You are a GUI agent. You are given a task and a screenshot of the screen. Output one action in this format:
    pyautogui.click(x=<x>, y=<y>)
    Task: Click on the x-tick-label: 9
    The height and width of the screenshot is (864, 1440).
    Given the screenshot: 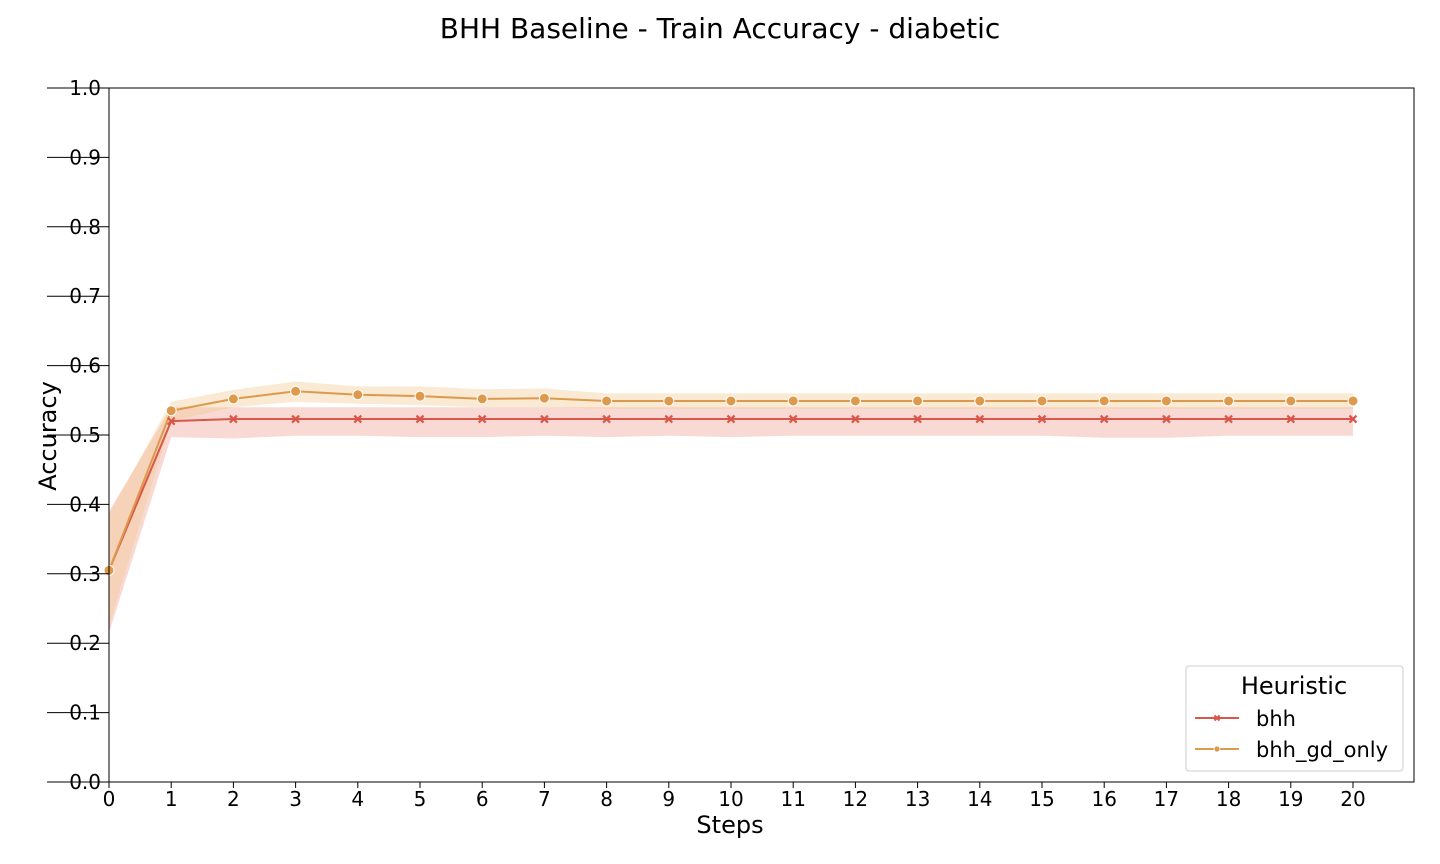 What is the action you would take?
    pyautogui.click(x=668, y=799)
    